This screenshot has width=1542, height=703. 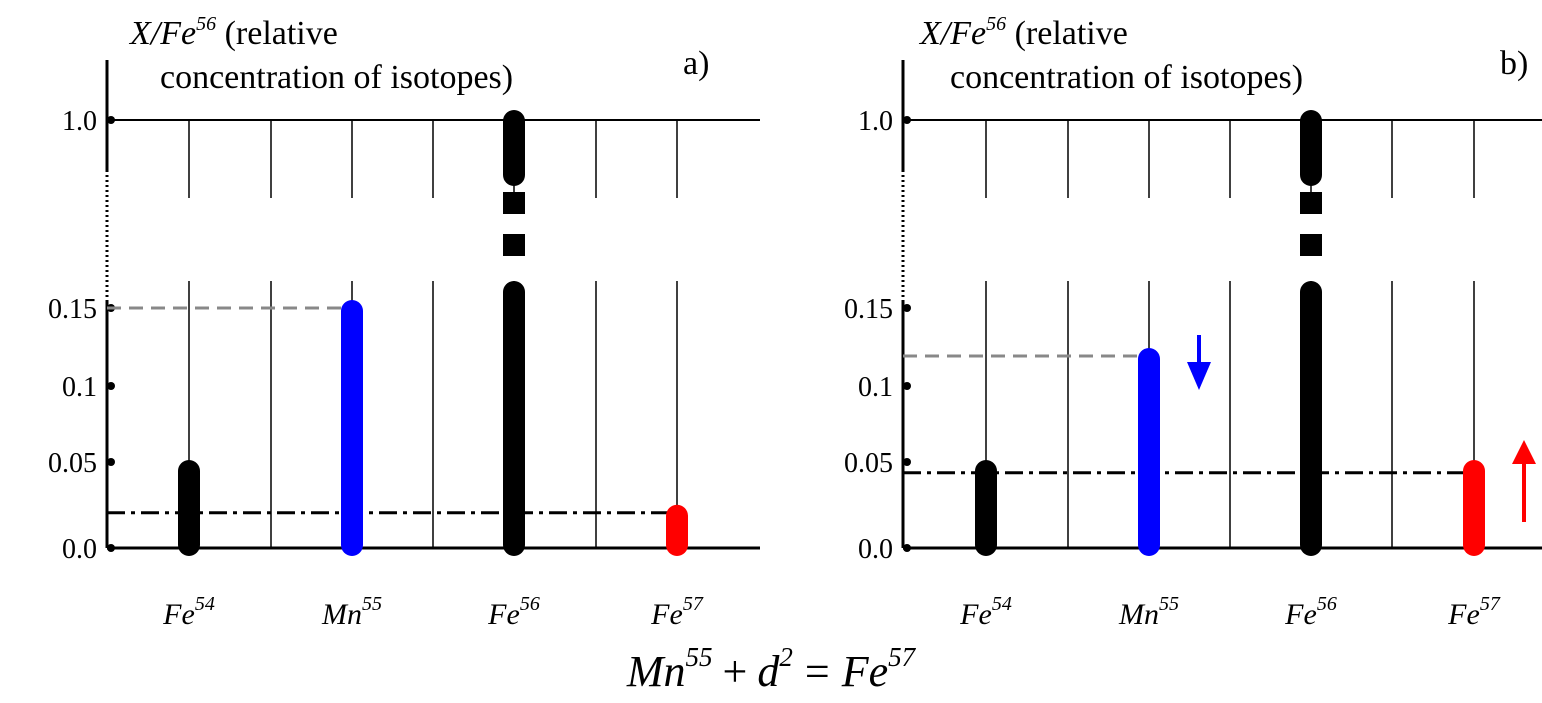 What do you see at coordinates (1514, 63) in the screenshot?
I see `panel-label: b)` at bounding box center [1514, 63].